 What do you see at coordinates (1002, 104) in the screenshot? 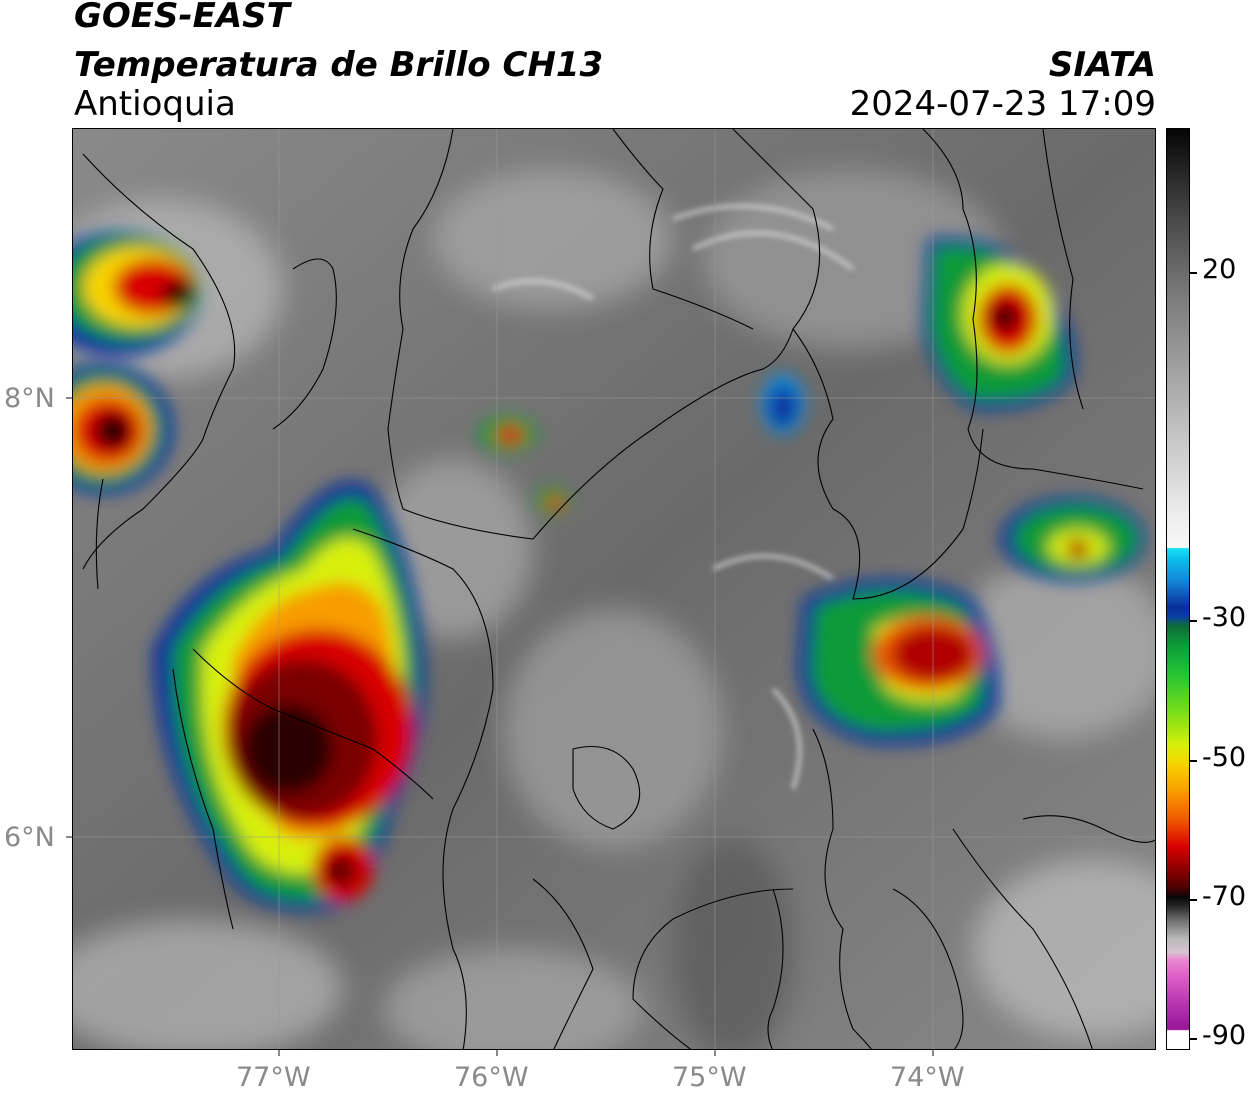
I see `datetime-label: 2024-07-23 17:09` at bounding box center [1002, 104].